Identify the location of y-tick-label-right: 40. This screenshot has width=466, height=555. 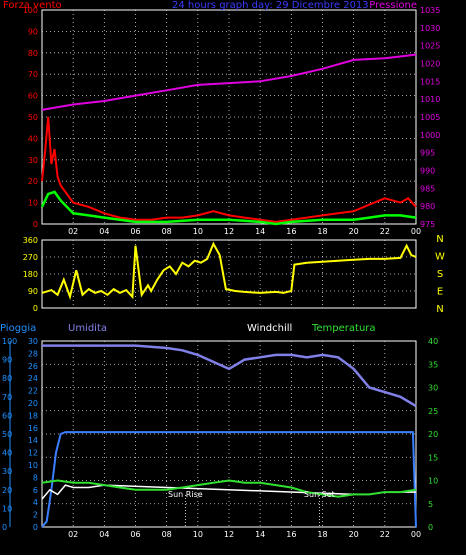
(433, 341).